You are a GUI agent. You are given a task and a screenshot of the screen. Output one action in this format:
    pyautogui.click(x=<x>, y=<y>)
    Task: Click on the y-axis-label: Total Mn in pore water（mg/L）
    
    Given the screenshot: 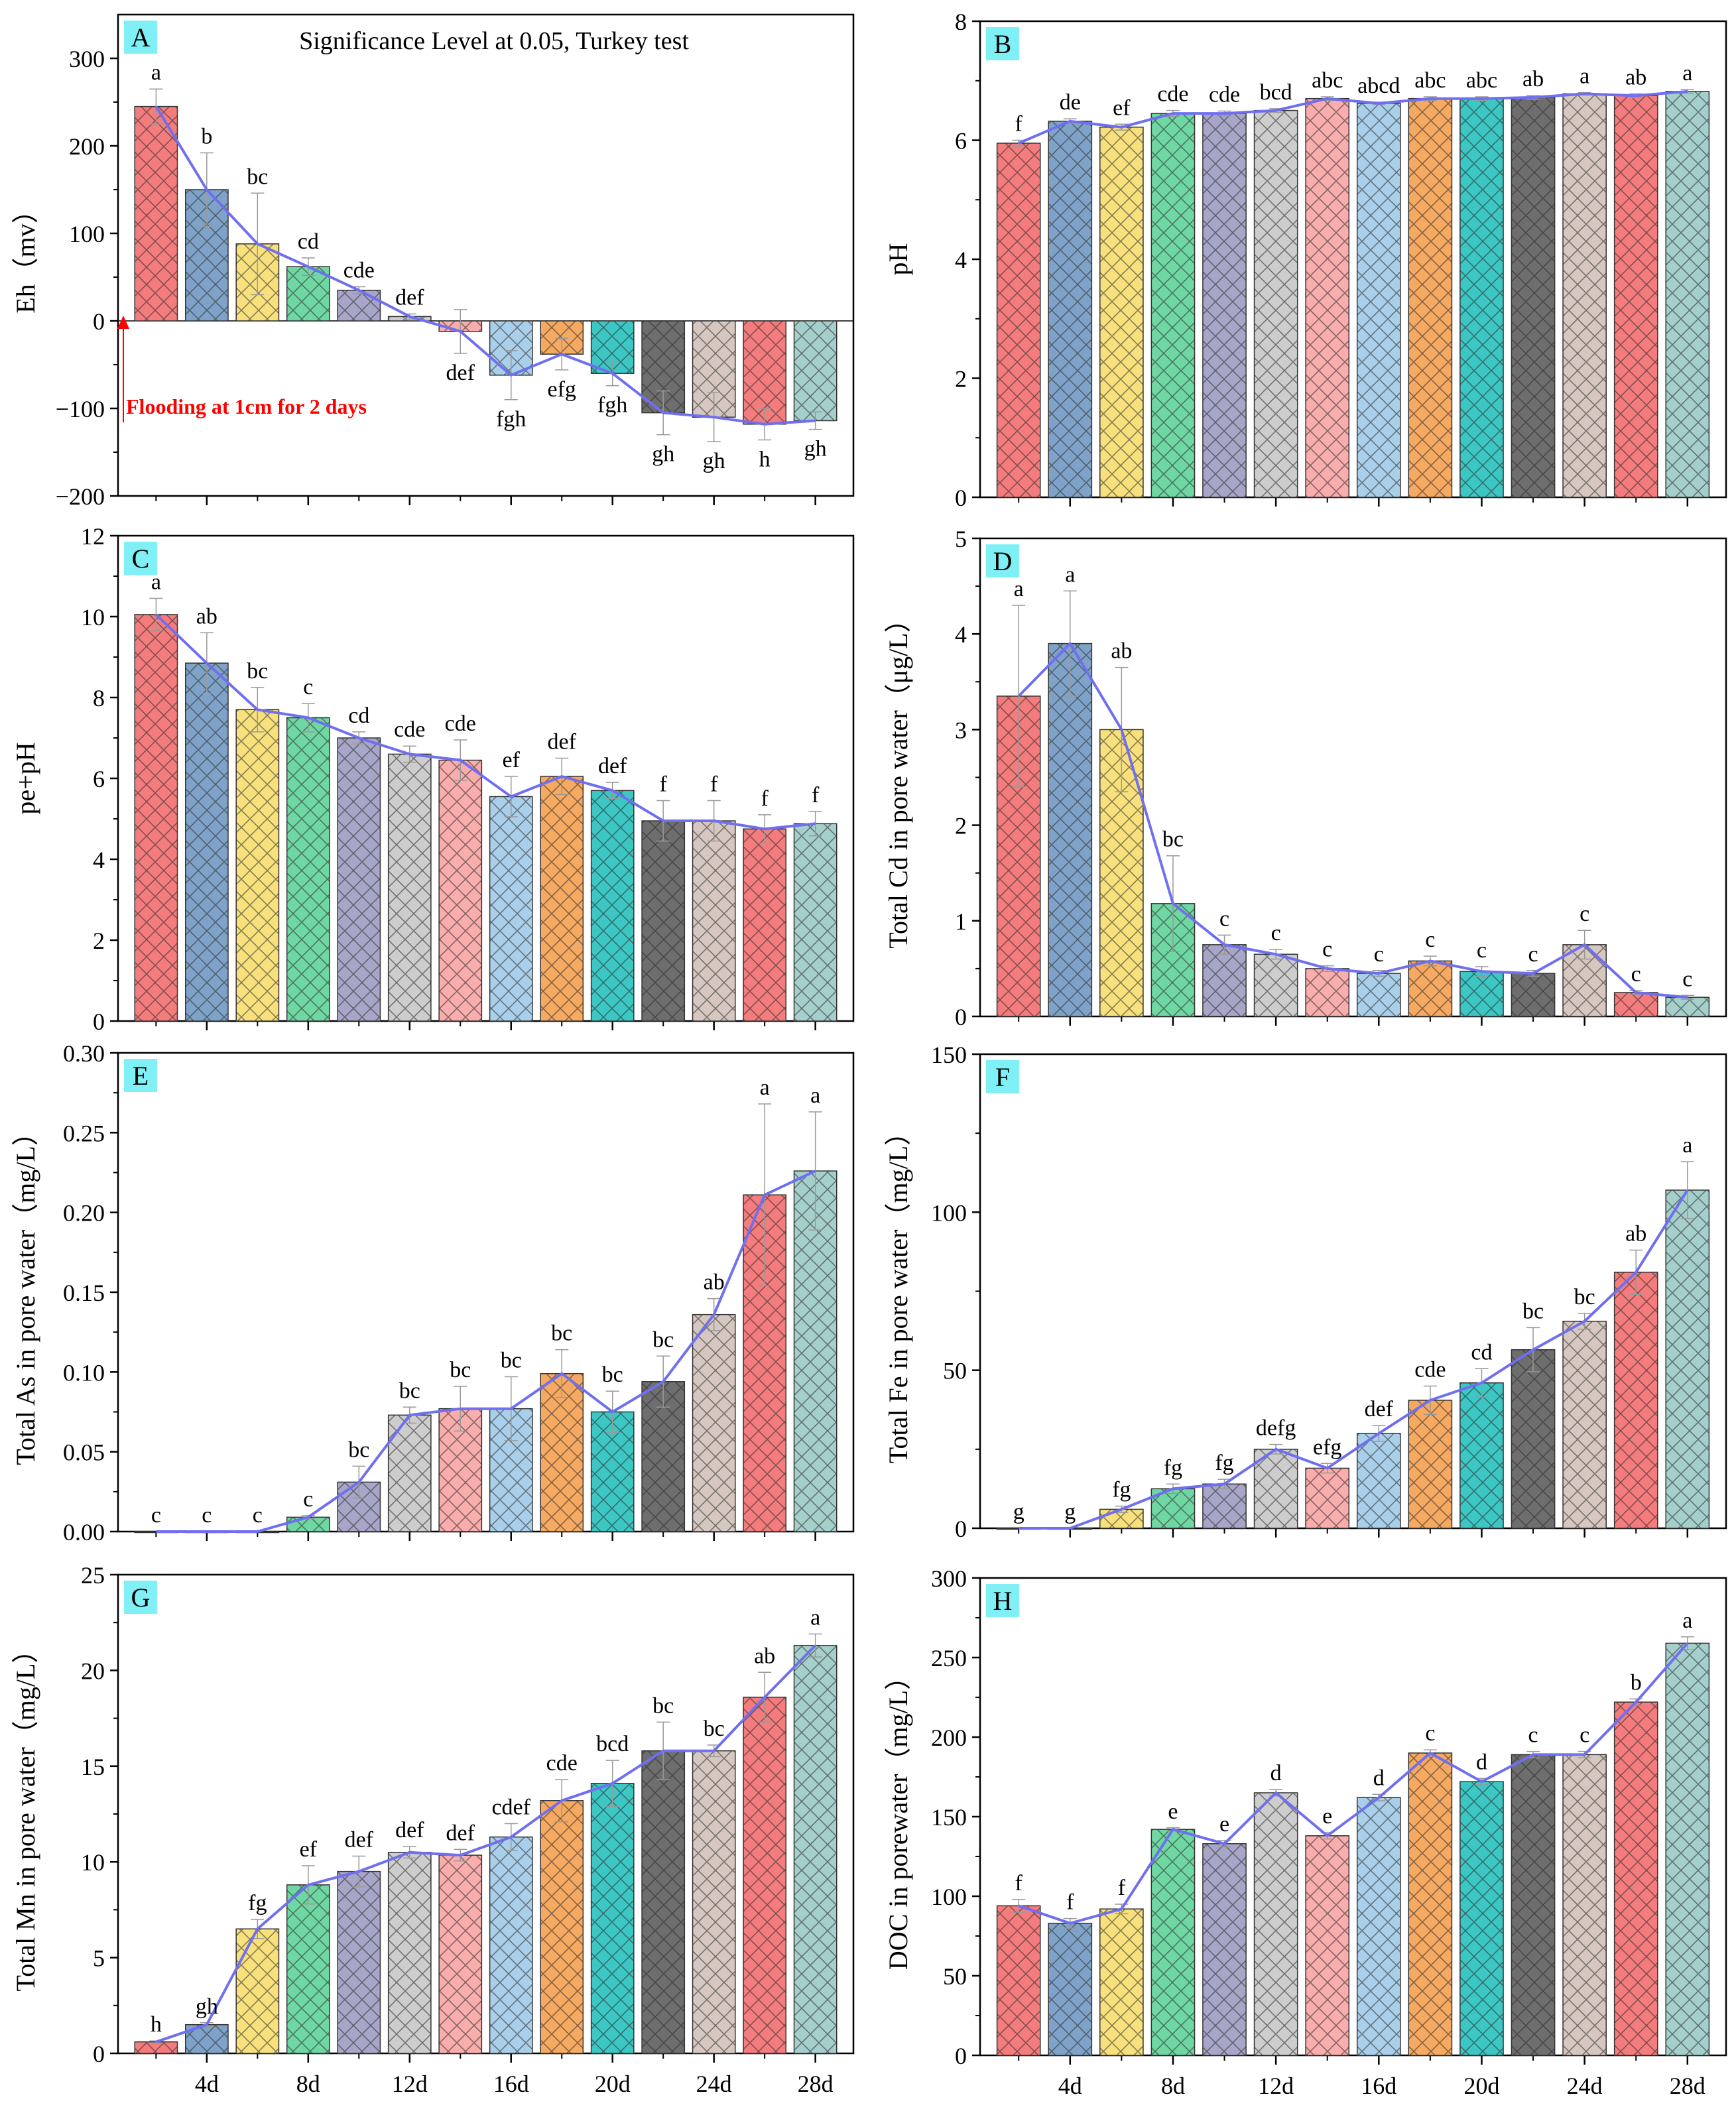 What is the action you would take?
    pyautogui.click(x=25, y=1814)
    